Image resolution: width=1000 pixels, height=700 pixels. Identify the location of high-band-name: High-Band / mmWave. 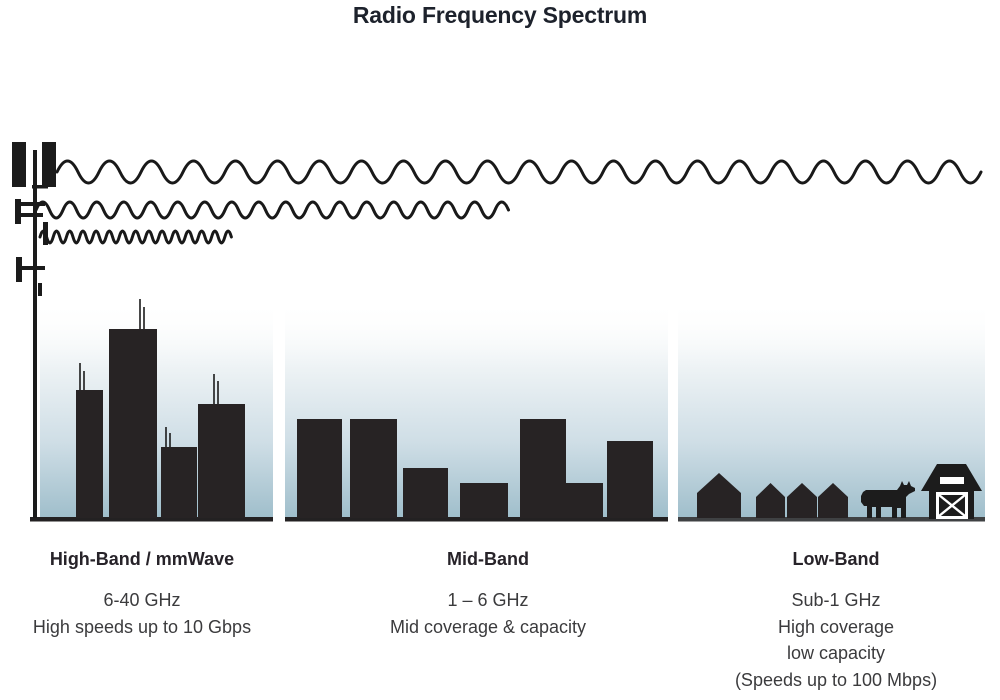
(142, 559).